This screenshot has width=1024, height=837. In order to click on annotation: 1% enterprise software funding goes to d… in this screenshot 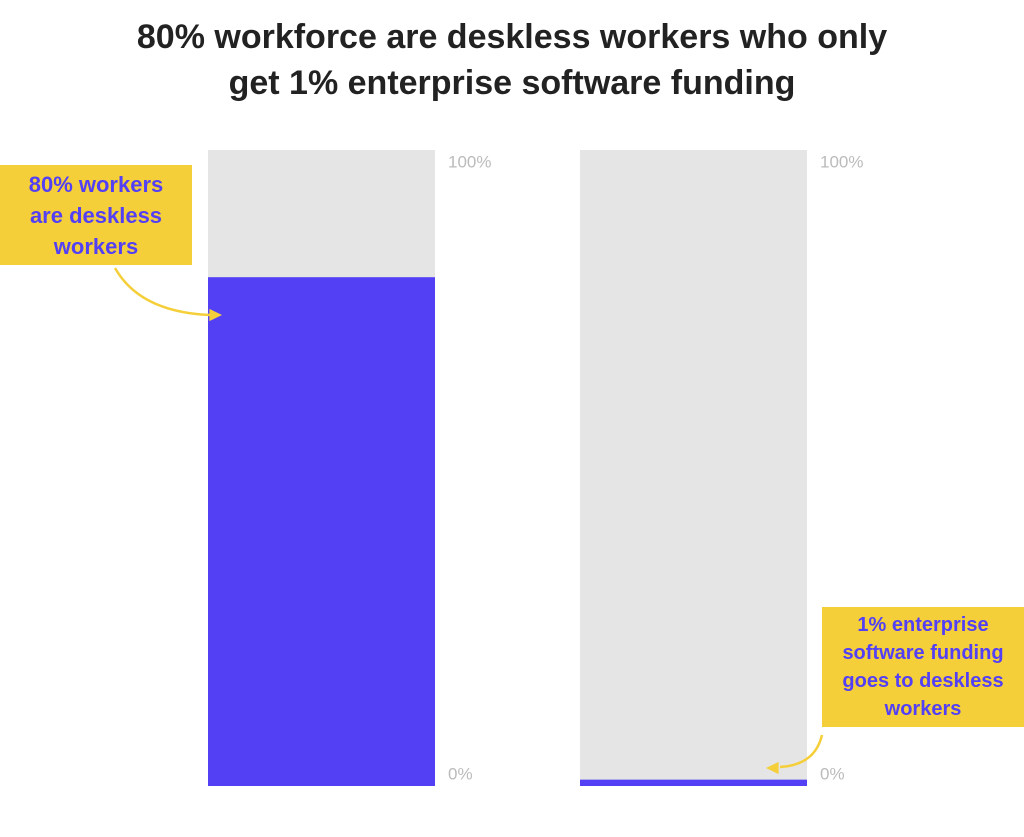, I will do `click(923, 667)`.